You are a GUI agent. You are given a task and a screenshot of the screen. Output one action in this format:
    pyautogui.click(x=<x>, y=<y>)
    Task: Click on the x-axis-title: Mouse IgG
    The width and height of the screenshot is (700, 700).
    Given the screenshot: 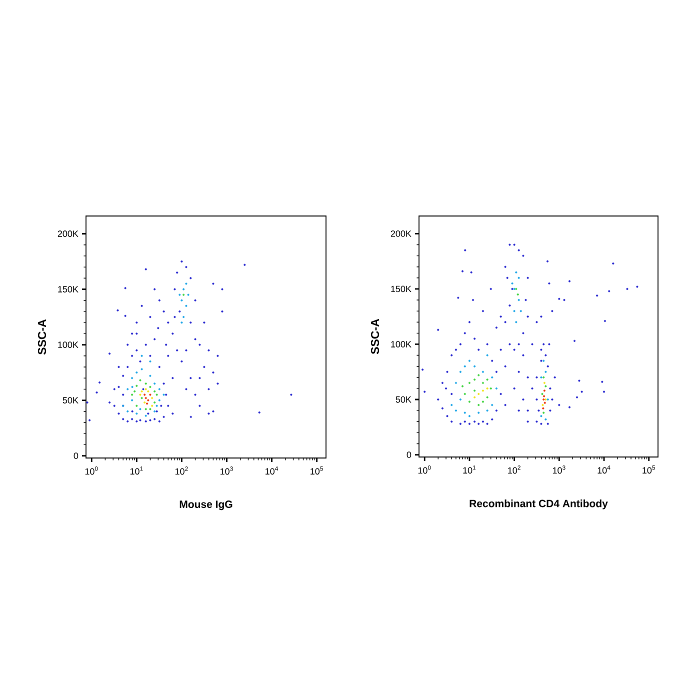 What is the action you would take?
    pyautogui.click(x=206, y=505)
    